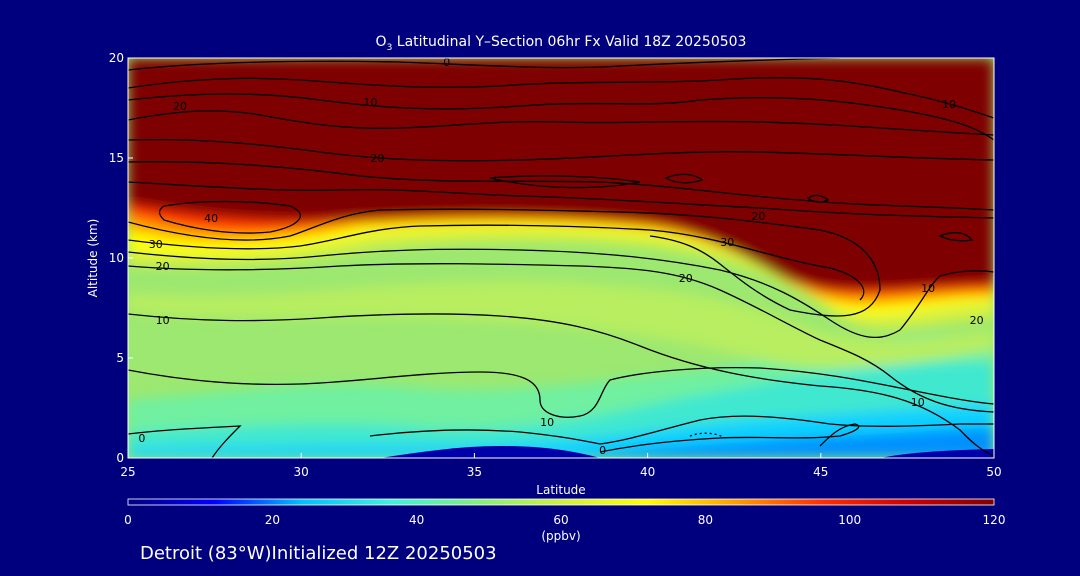  Describe the element at coordinates (301, 472) in the screenshot. I see `x-tick-label: 30` at that location.